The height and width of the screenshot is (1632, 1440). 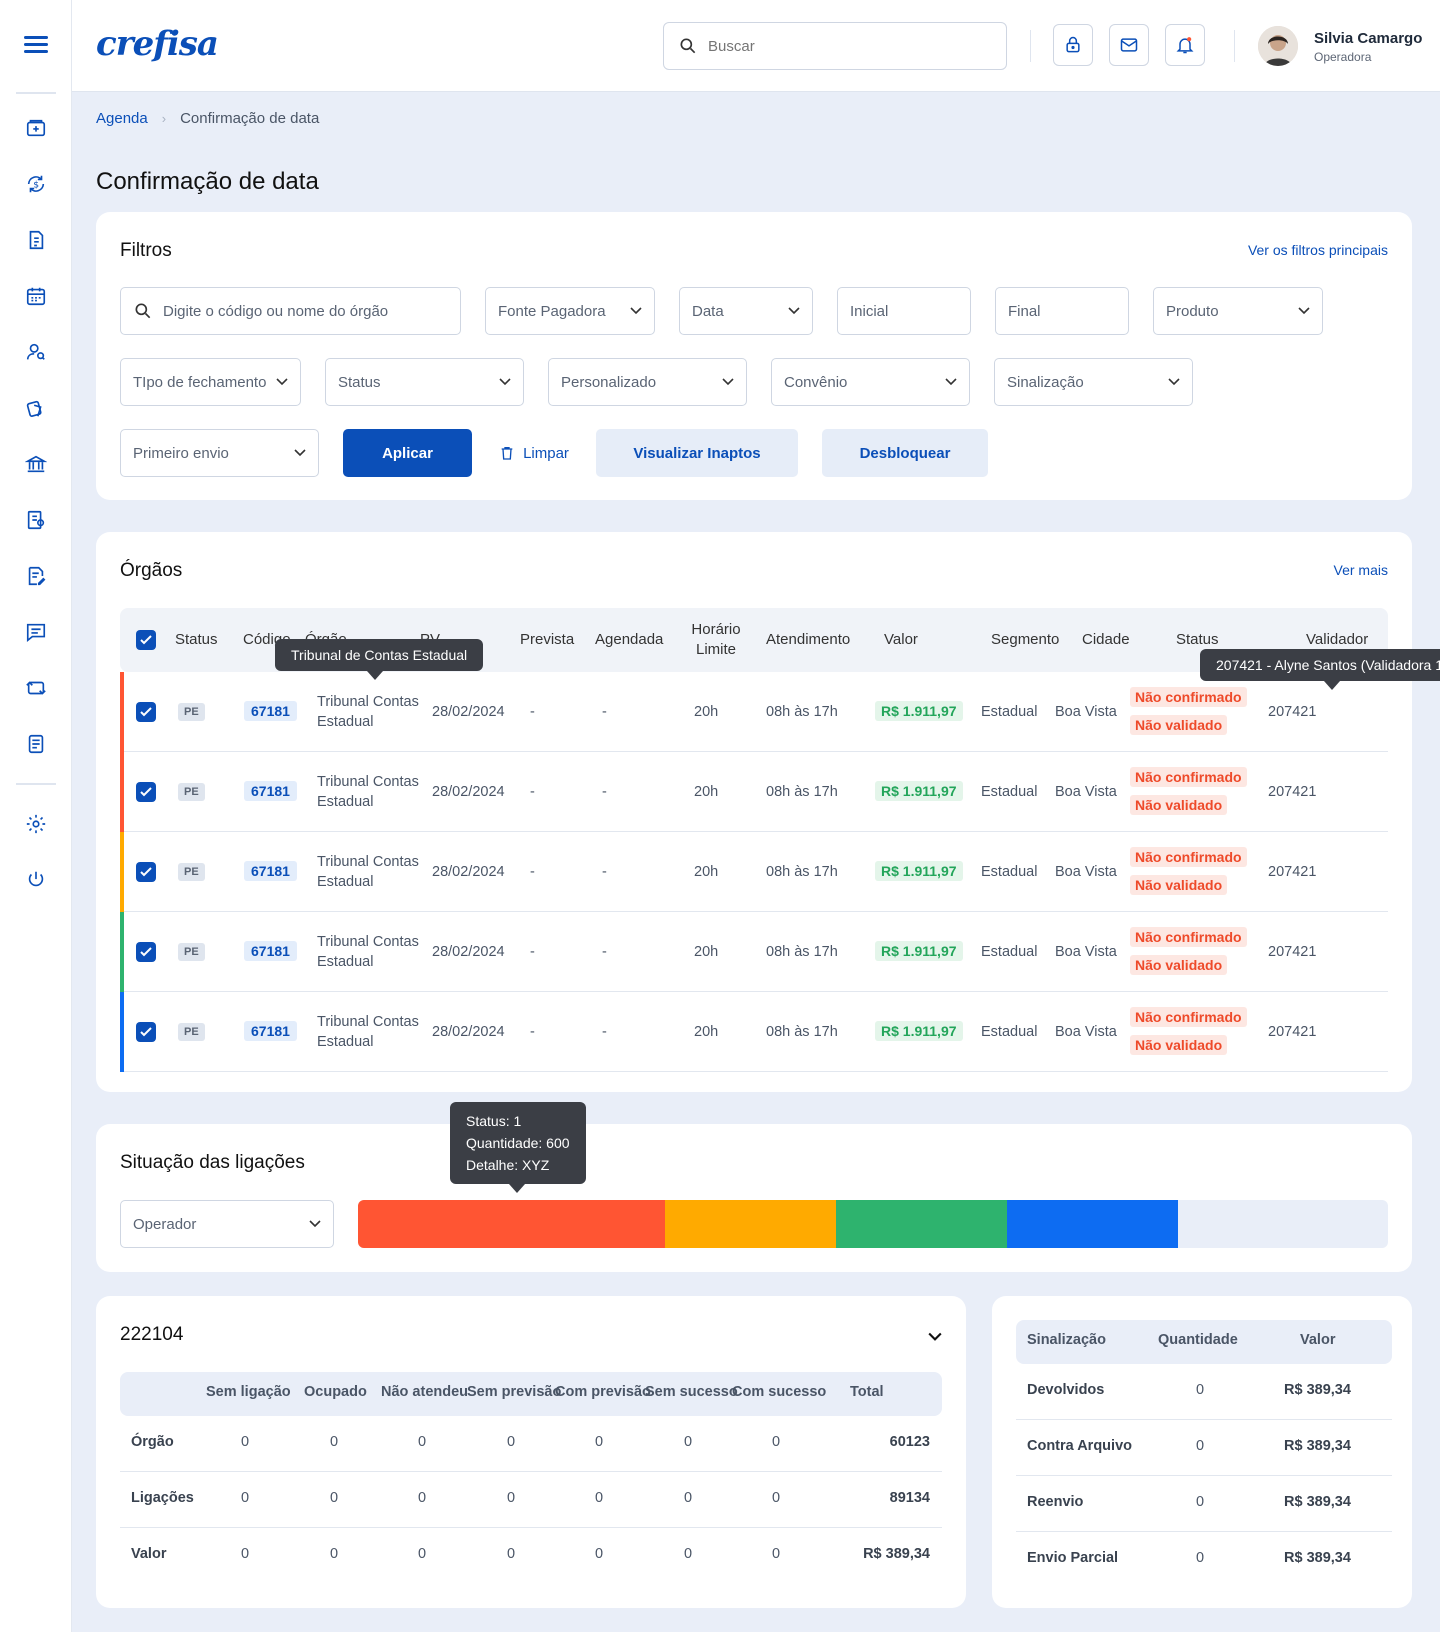 I want to click on mail-icon, so click(x=1129, y=45).